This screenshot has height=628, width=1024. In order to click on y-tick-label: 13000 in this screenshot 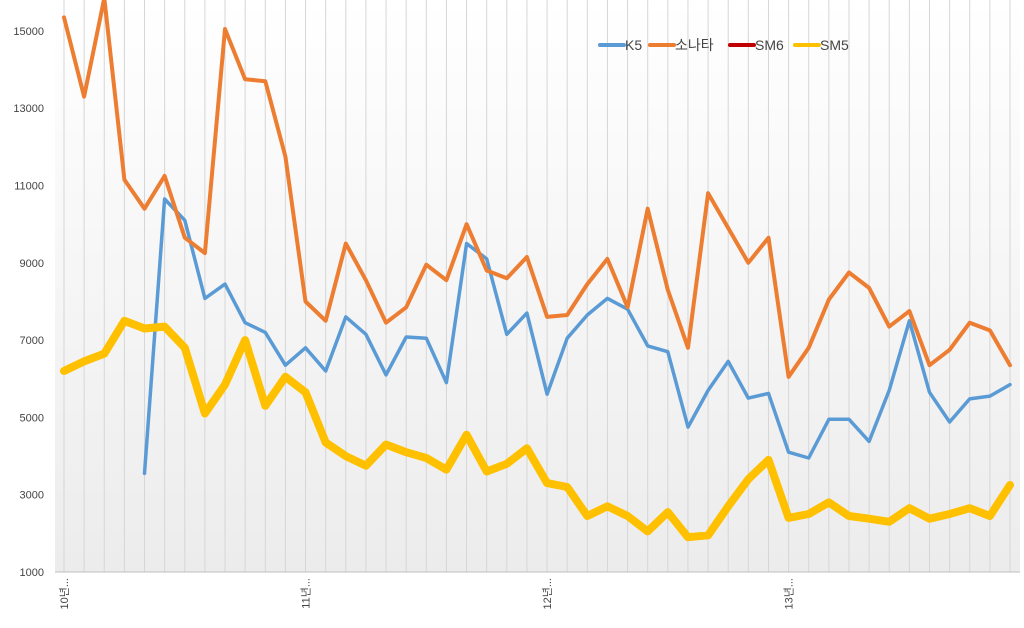, I will do `click(28, 109)`.